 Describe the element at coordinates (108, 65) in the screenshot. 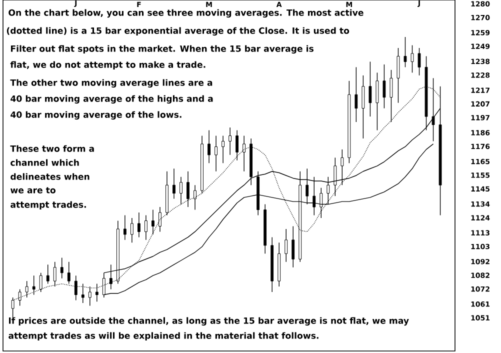

I see `annotation: flat, we do not attempt to make a trade.` at that location.